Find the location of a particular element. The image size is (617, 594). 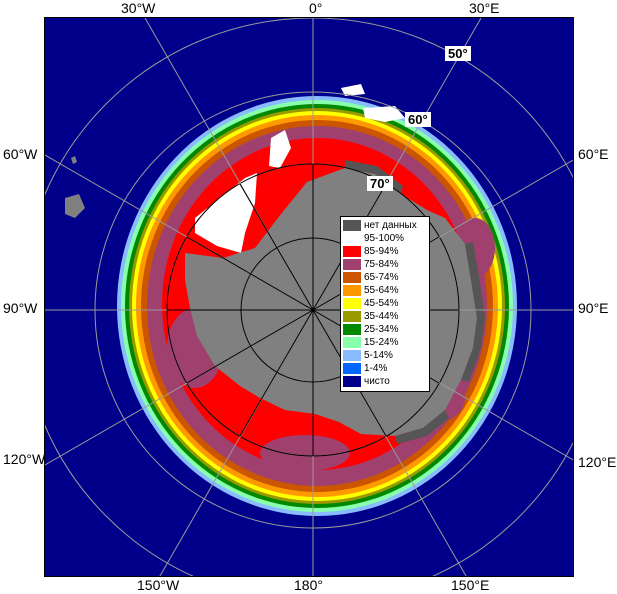

legend-item: 85-94% is located at coordinates (385, 251).